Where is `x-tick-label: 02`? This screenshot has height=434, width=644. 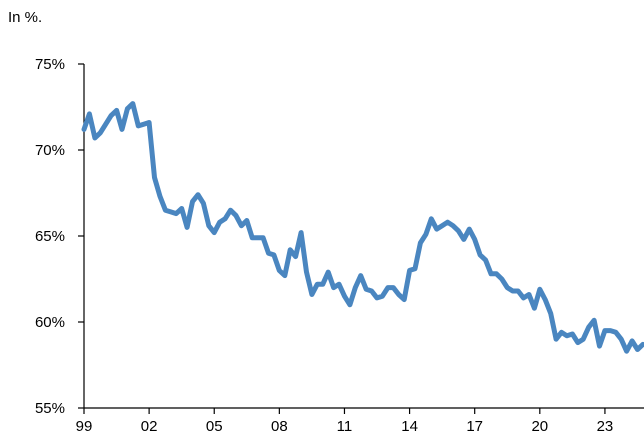 x-tick-label: 02 is located at coordinates (149, 426).